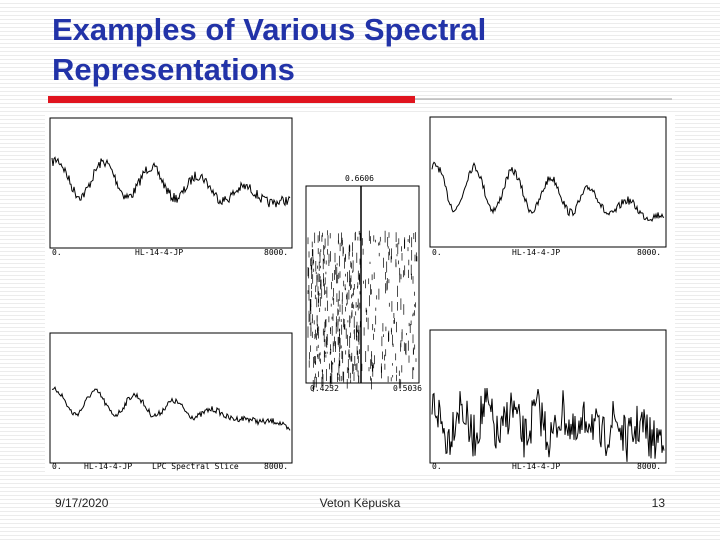 This screenshot has height=540, width=720. I want to click on title-rule, so click(231, 99).